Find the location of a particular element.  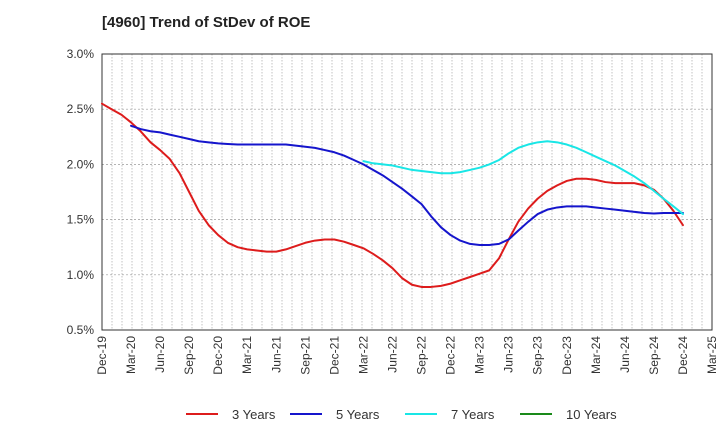

x-tick-label: Dec-22 is located at coordinates (451, 355).